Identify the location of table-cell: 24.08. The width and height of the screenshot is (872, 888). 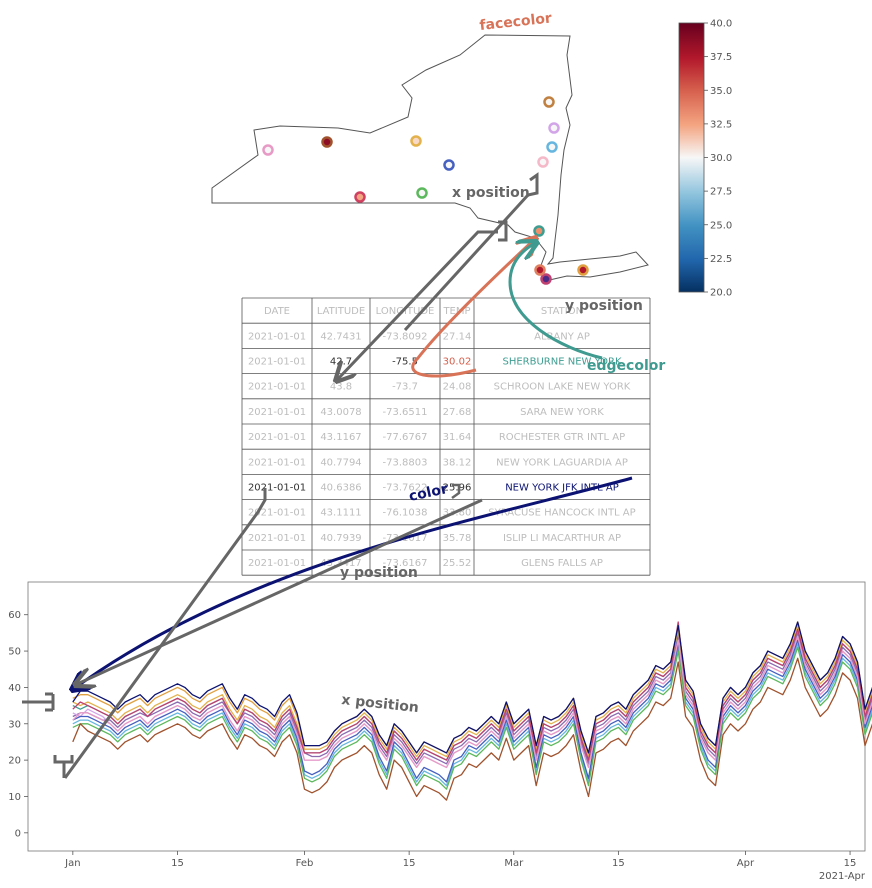
(457, 387).